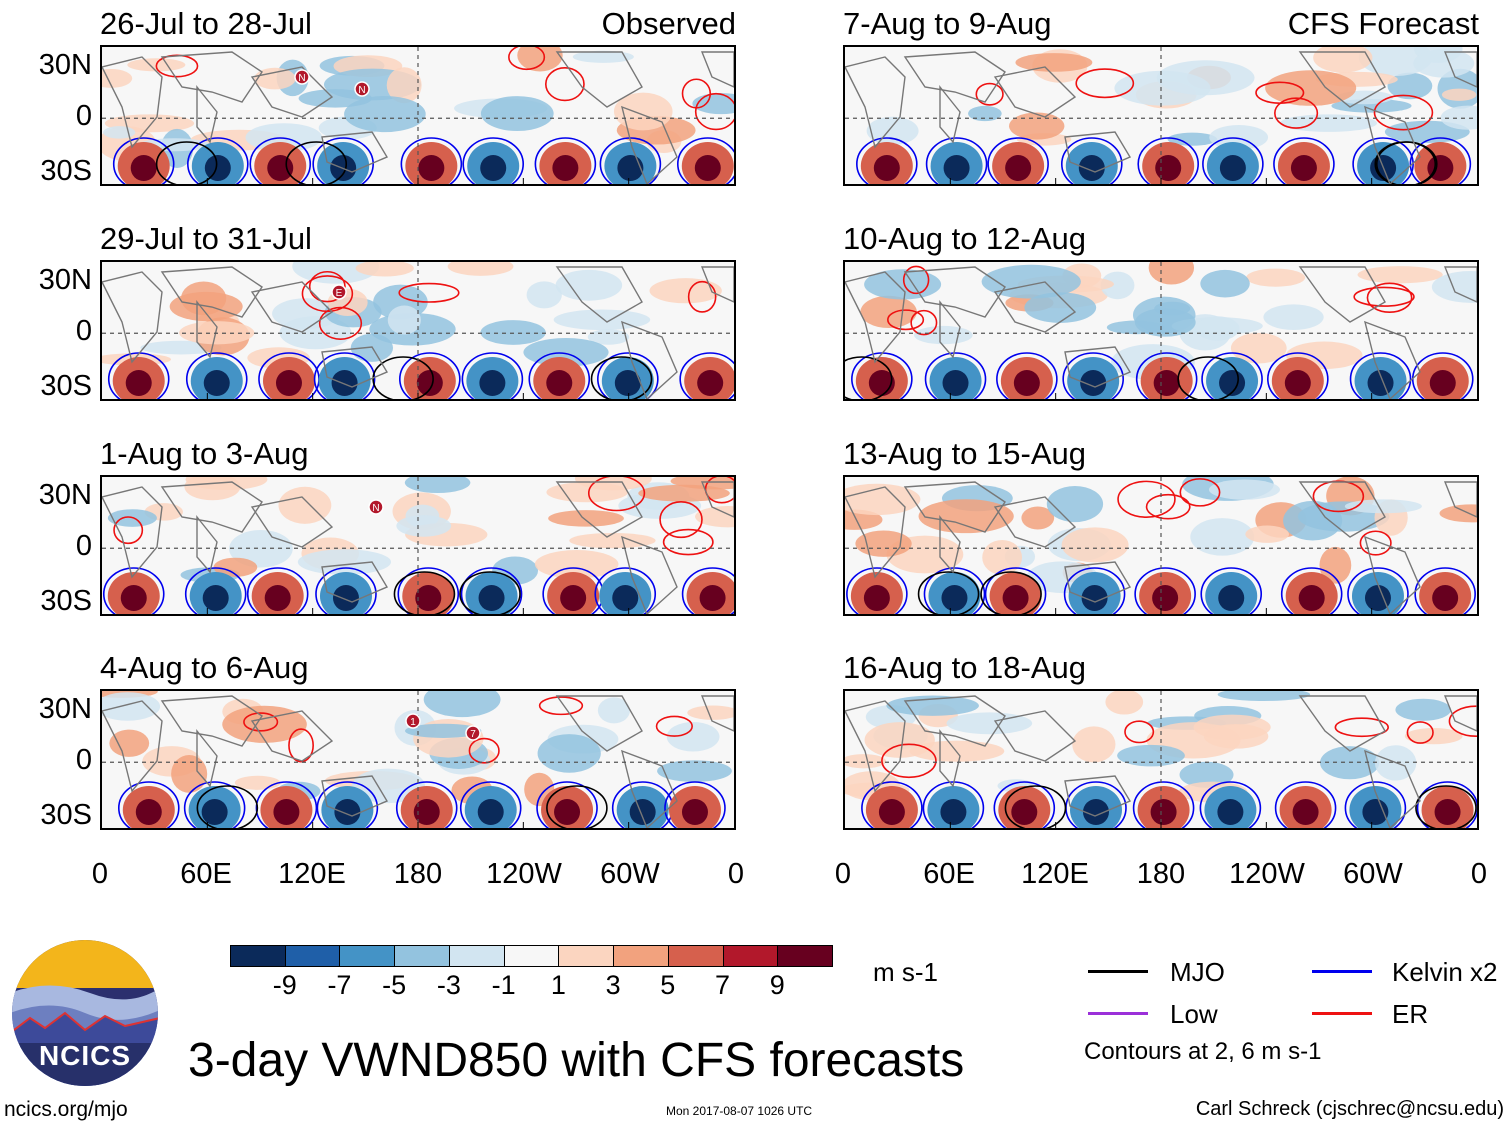  Describe the element at coordinates (947, 23) in the screenshot. I see `panel-title: 7-Aug to 9-Aug` at that location.